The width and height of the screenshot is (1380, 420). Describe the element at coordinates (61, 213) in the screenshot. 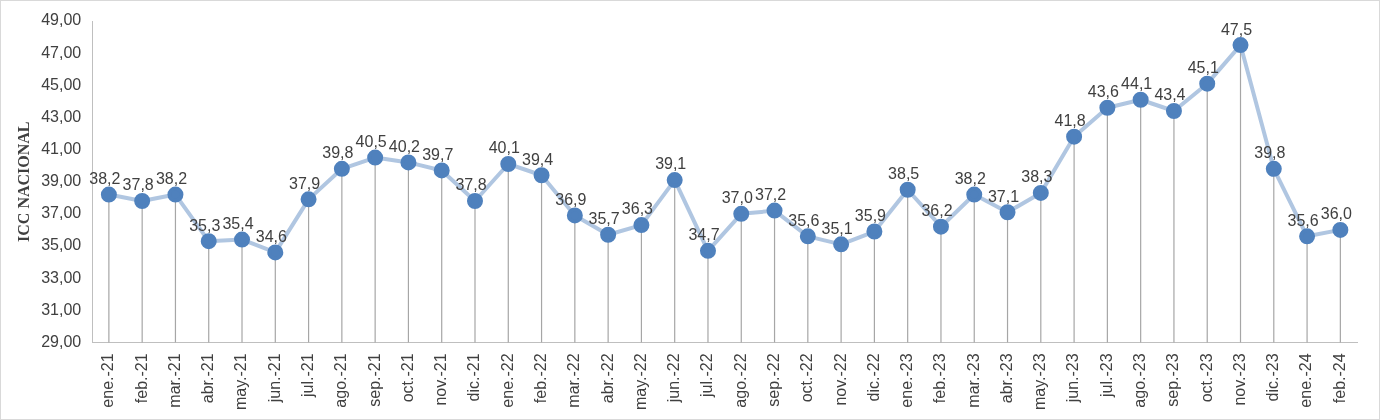

I see `y-tick-label: 37,00` at that location.